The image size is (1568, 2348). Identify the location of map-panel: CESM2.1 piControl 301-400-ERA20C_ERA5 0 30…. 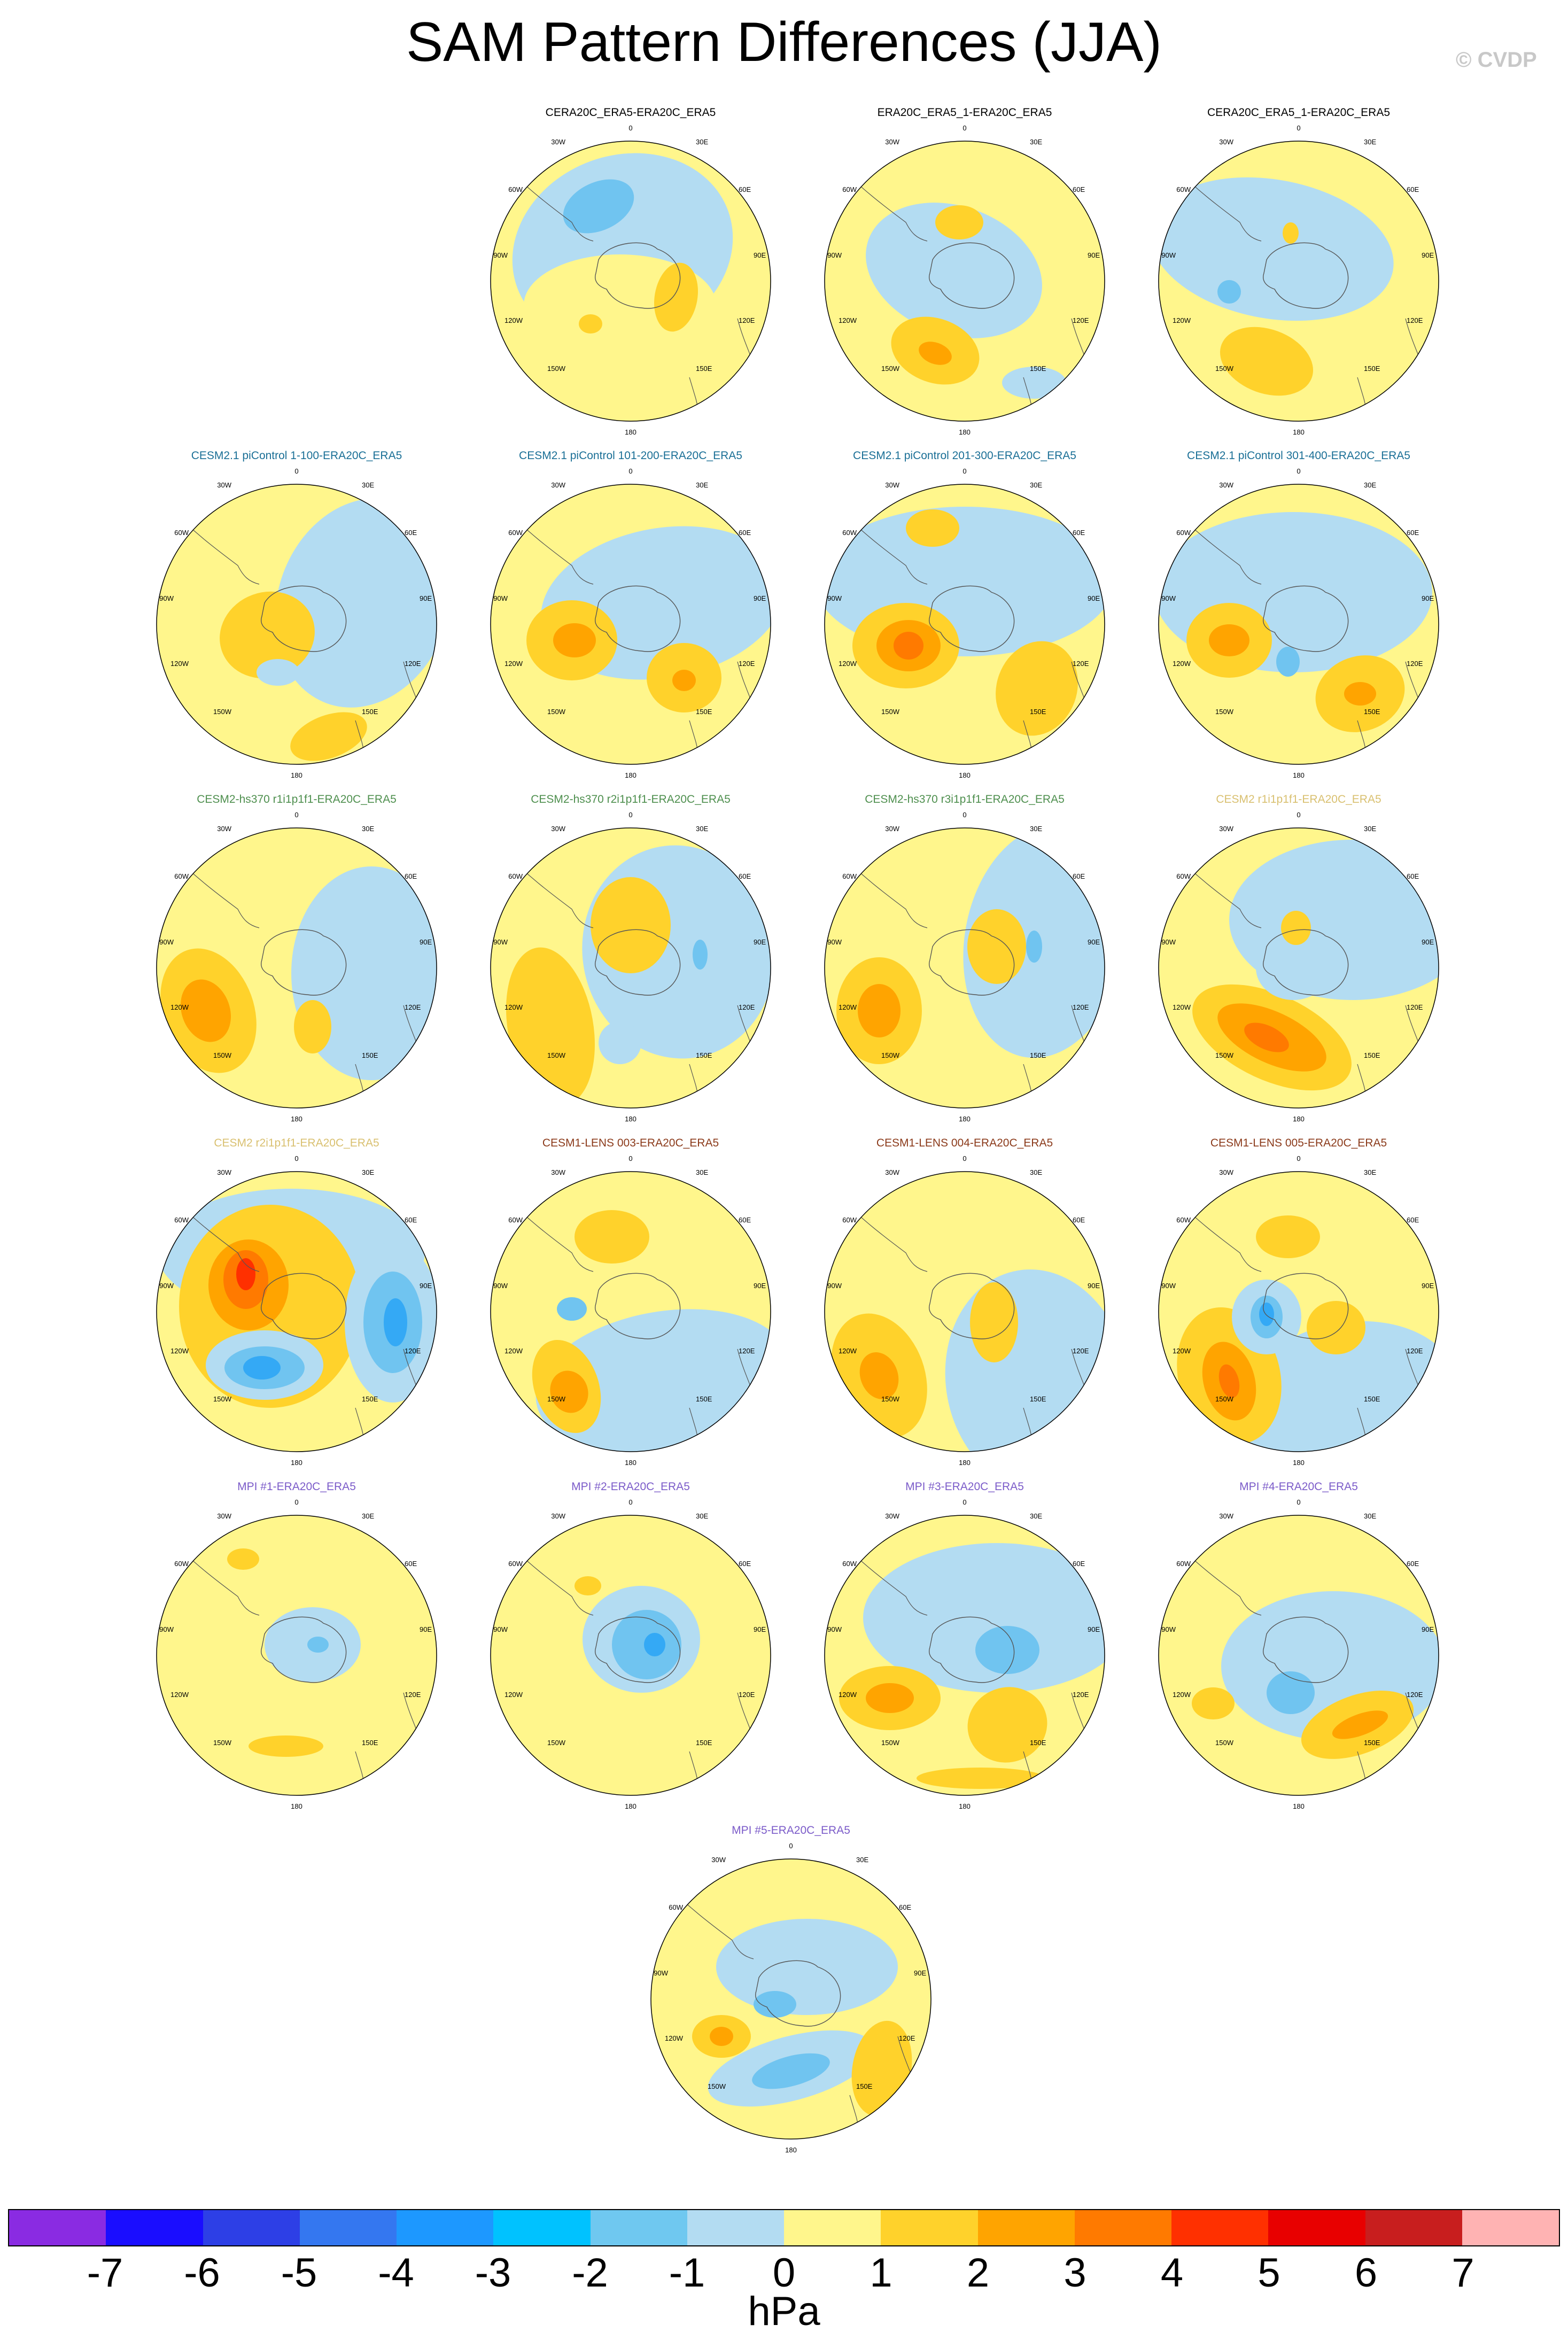
(1299, 620).